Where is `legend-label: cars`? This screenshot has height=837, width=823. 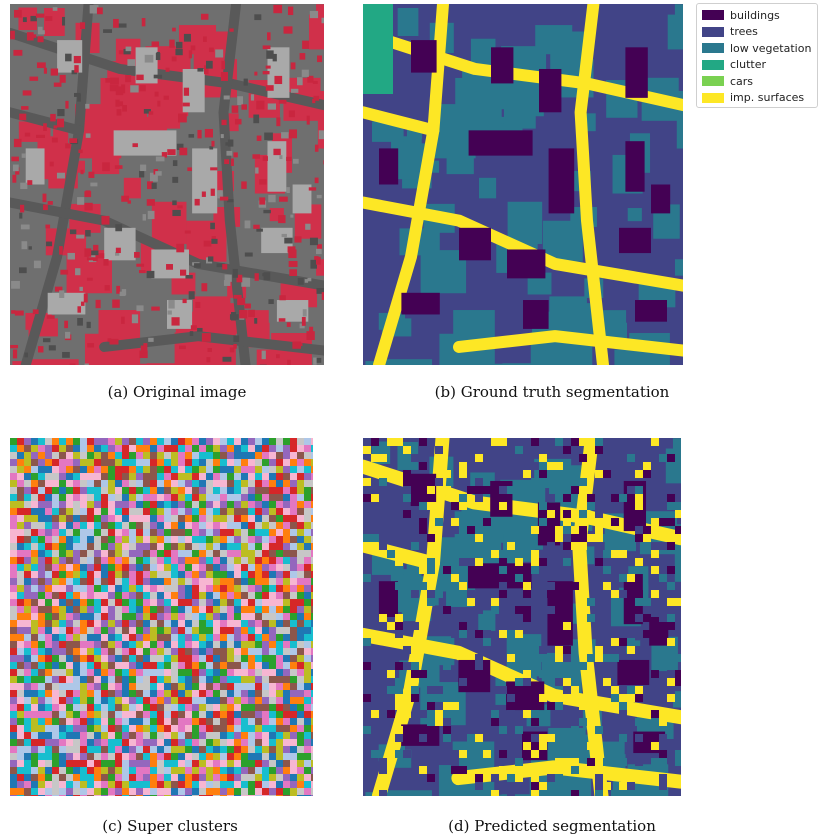
legend-label: cars is located at coordinates (742, 81).